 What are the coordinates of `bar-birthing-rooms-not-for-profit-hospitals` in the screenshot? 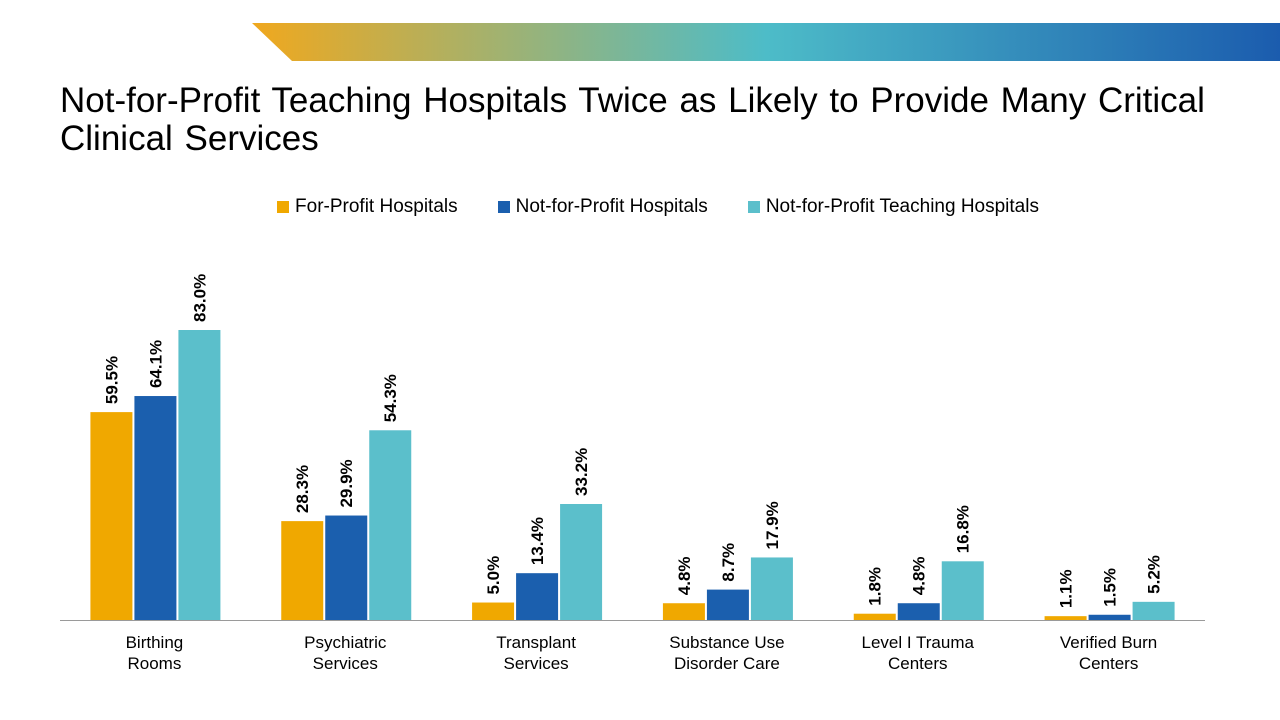 It's located at (155, 508).